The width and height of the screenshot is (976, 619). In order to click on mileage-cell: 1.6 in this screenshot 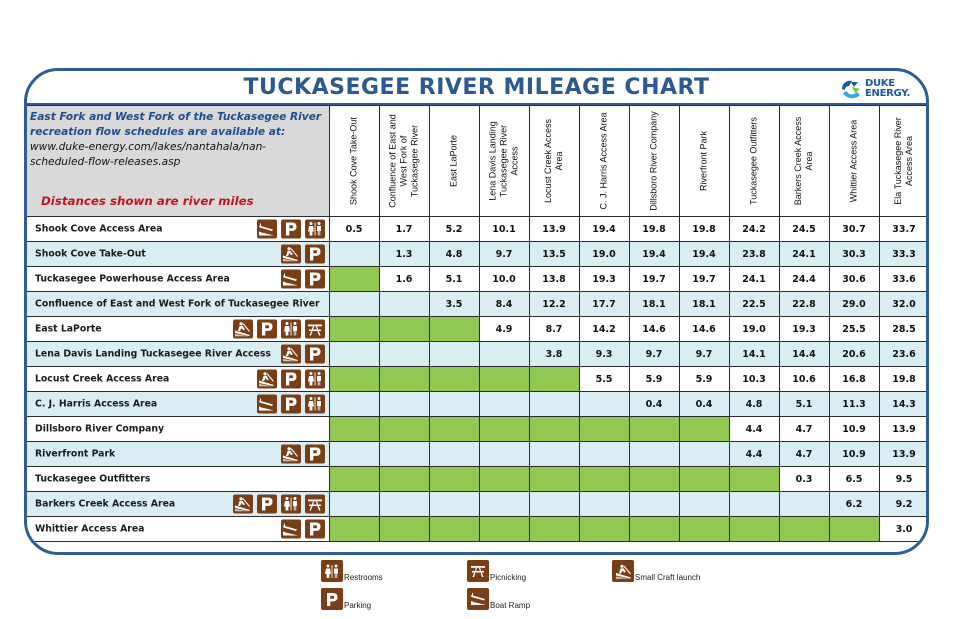, I will do `click(404, 279)`.